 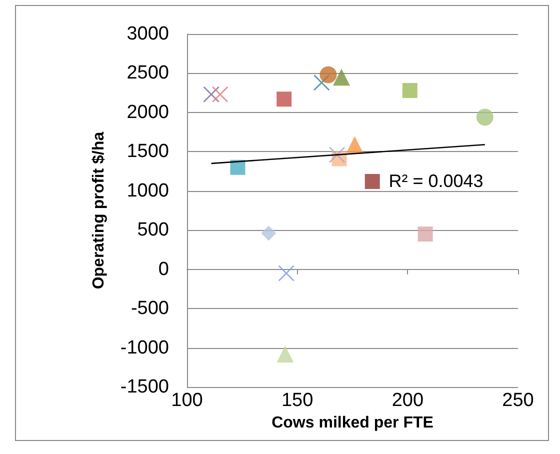 I want to click on y-tick-label: 1000, so click(x=147, y=191).